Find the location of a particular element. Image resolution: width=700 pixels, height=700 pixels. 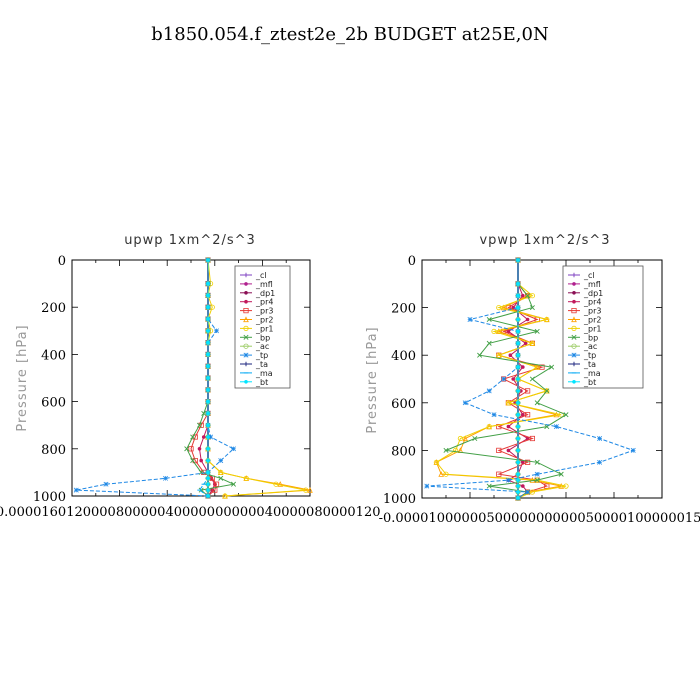

legend-label: _bp is located at coordinates (590, 337).